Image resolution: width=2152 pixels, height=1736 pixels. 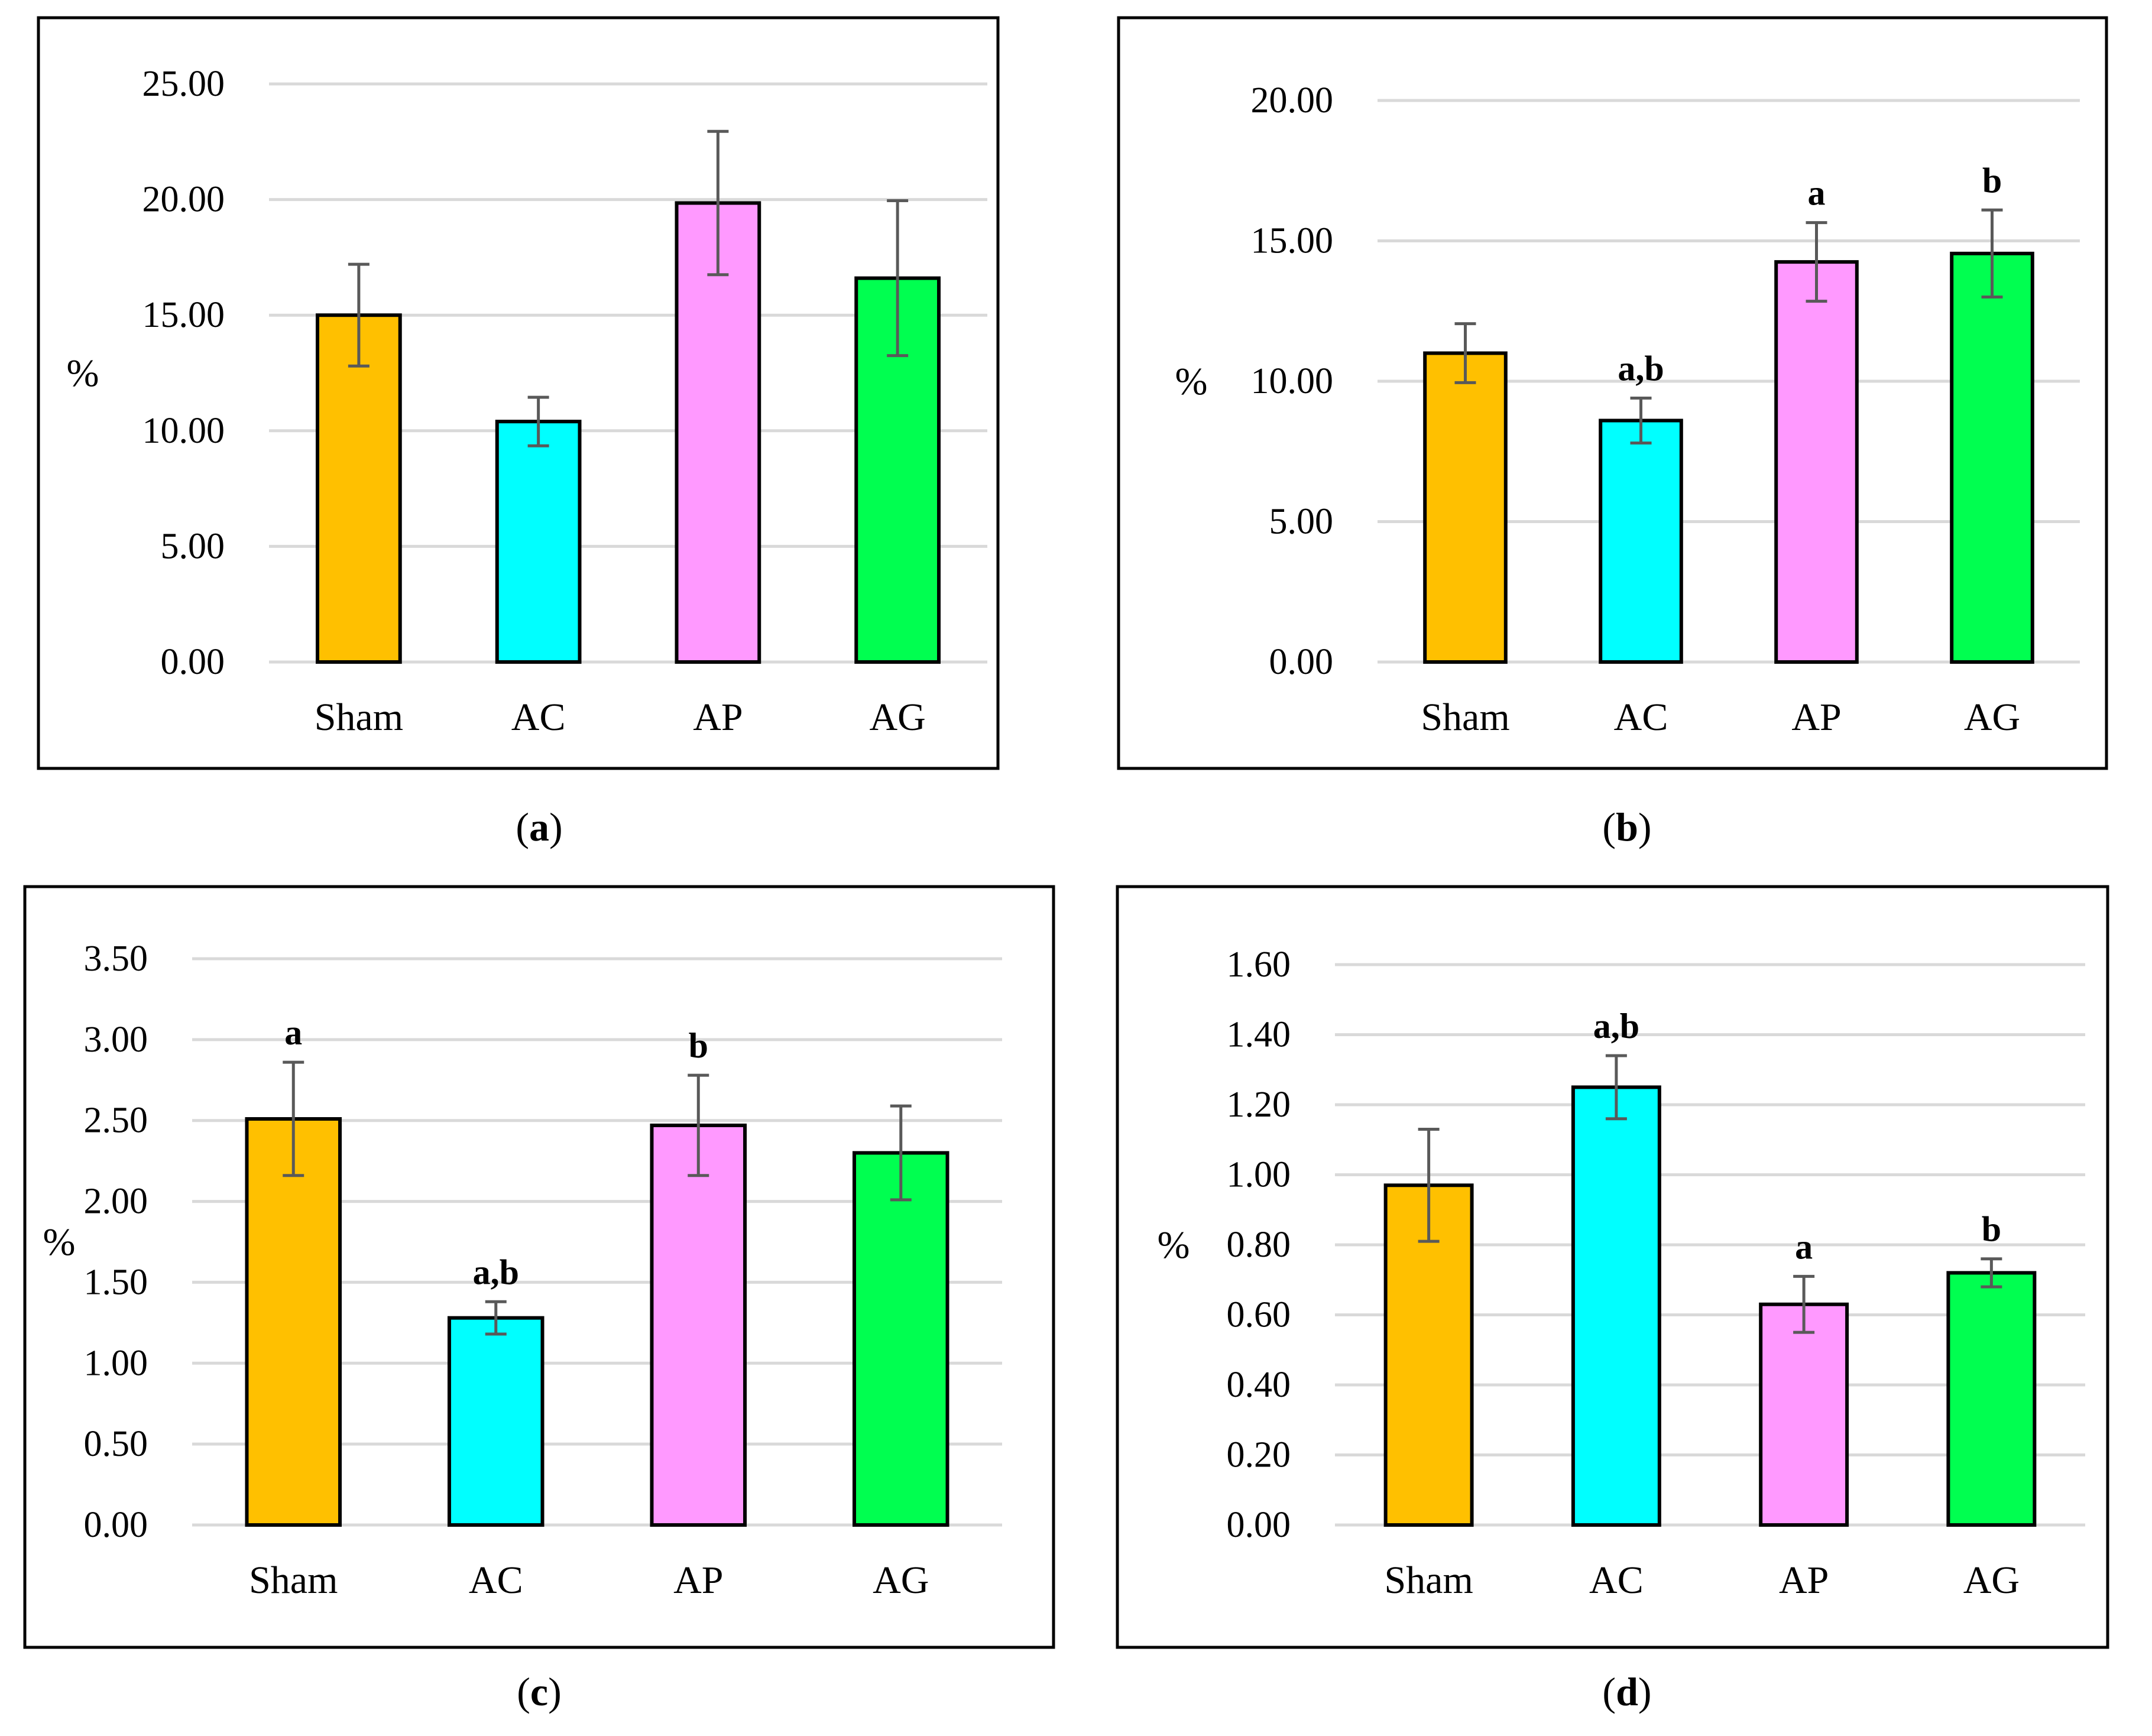 What do you see at coordinates (1259, 1035) in the screenshot?
I see `y-tick-label: 1.40` at bounding box center [1259, 1035].